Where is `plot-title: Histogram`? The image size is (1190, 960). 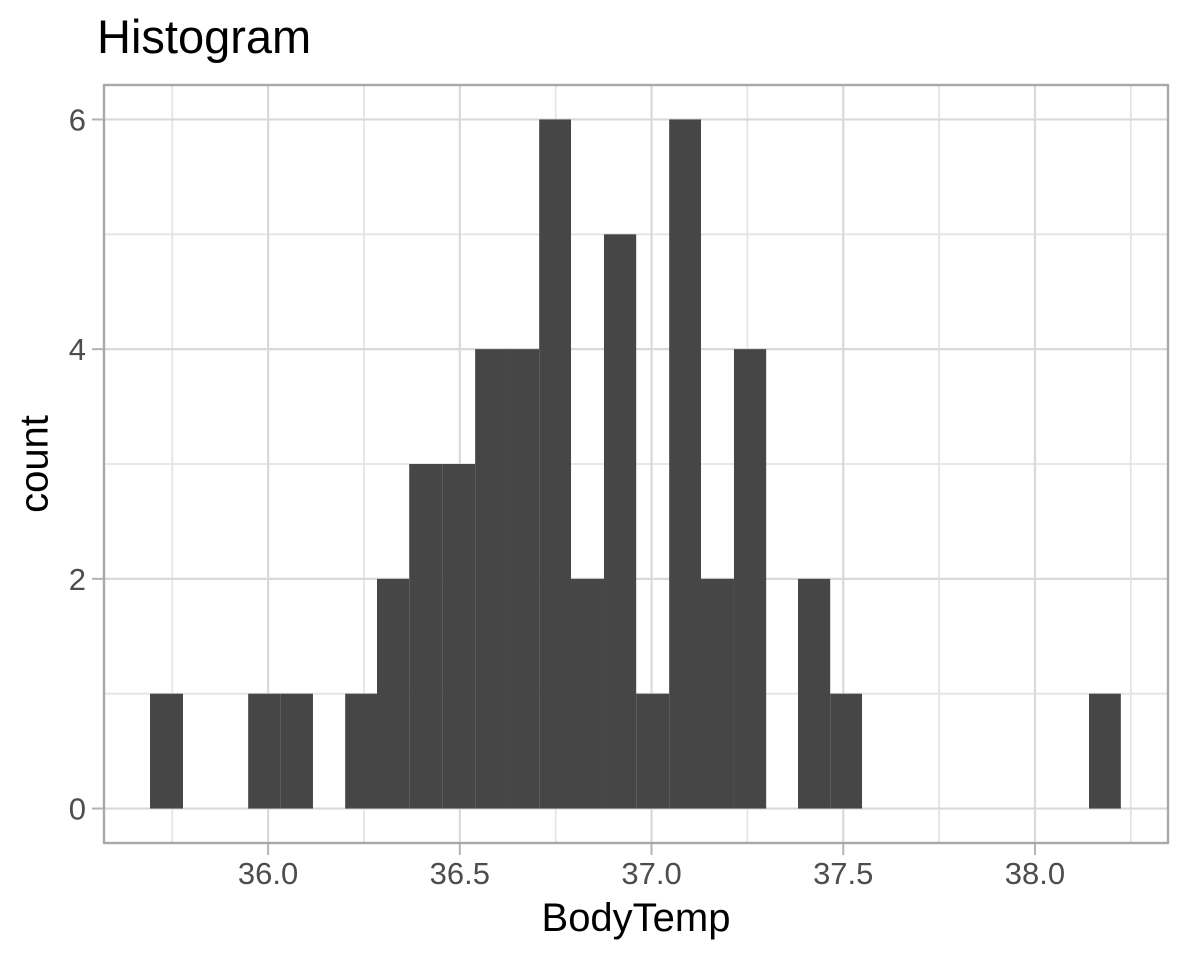
plot-title: Histogram is located at coordinates (204, 36).